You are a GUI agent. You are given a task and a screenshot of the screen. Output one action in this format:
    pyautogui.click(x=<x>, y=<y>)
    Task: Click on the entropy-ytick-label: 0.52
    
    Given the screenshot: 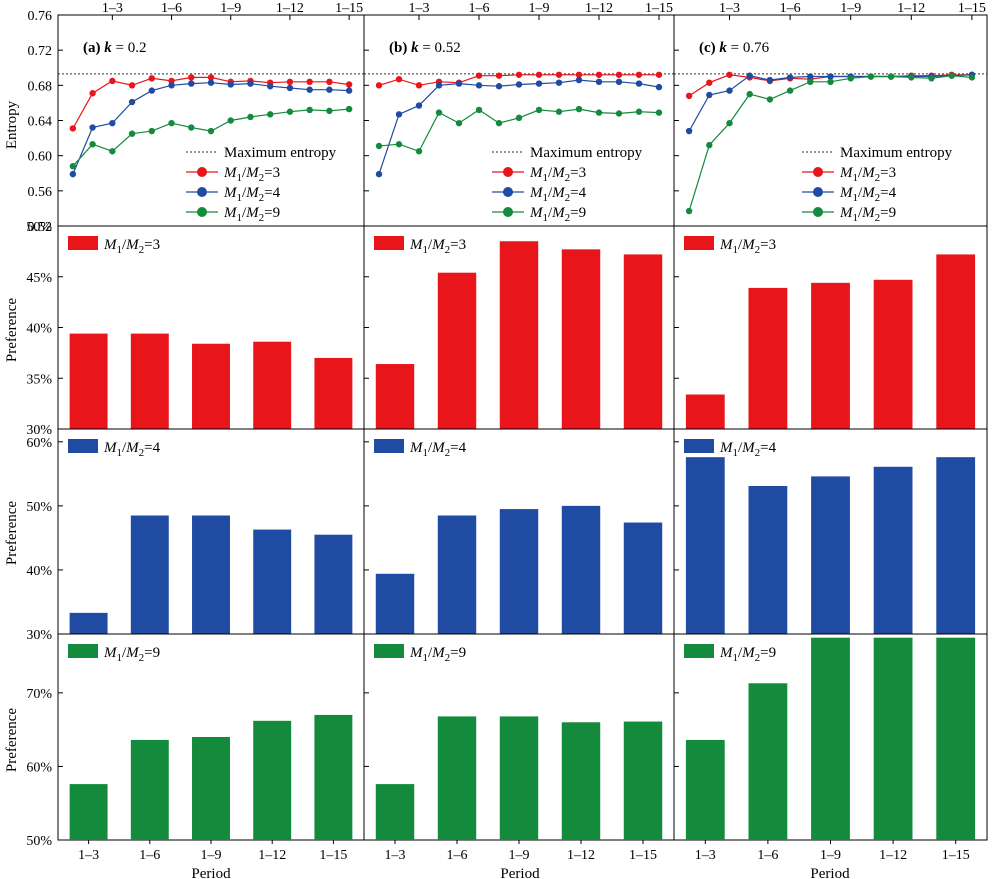 What is the action you would take?
    pyautogui.click(x=40, y=227)
    